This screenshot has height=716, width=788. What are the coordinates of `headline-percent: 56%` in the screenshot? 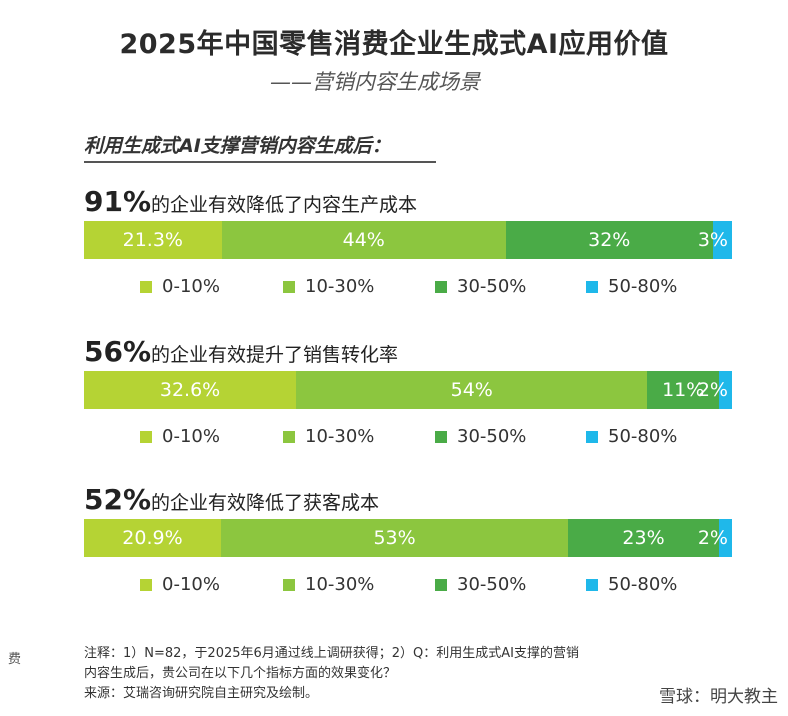 It's located at (118, 351).